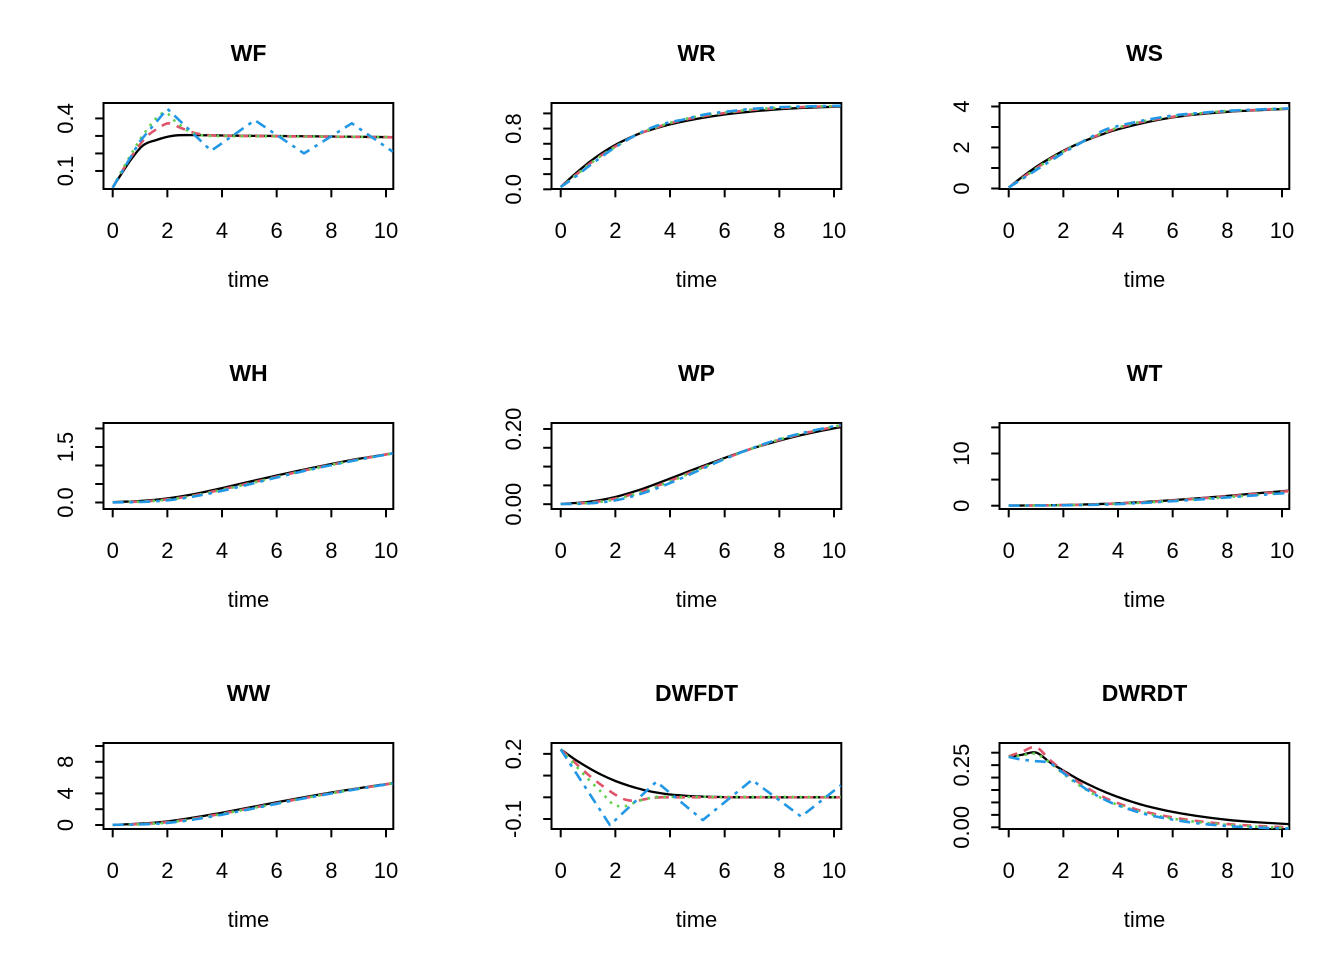  What do you see at coordinates (65, 118) in the screenshot?
I see `y-tick-label: 0.4` at bounding box center [65, 118].